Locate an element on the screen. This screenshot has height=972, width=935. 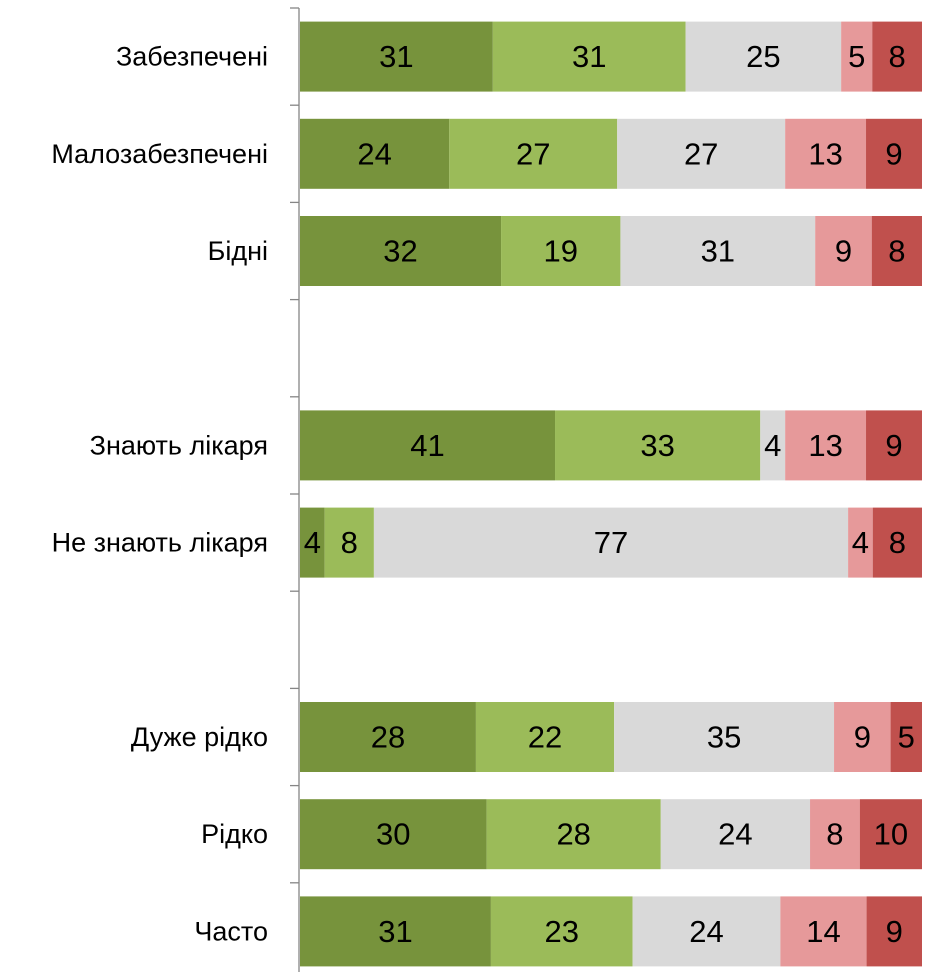
data-label: 33 is located at coordinates (657, 445).